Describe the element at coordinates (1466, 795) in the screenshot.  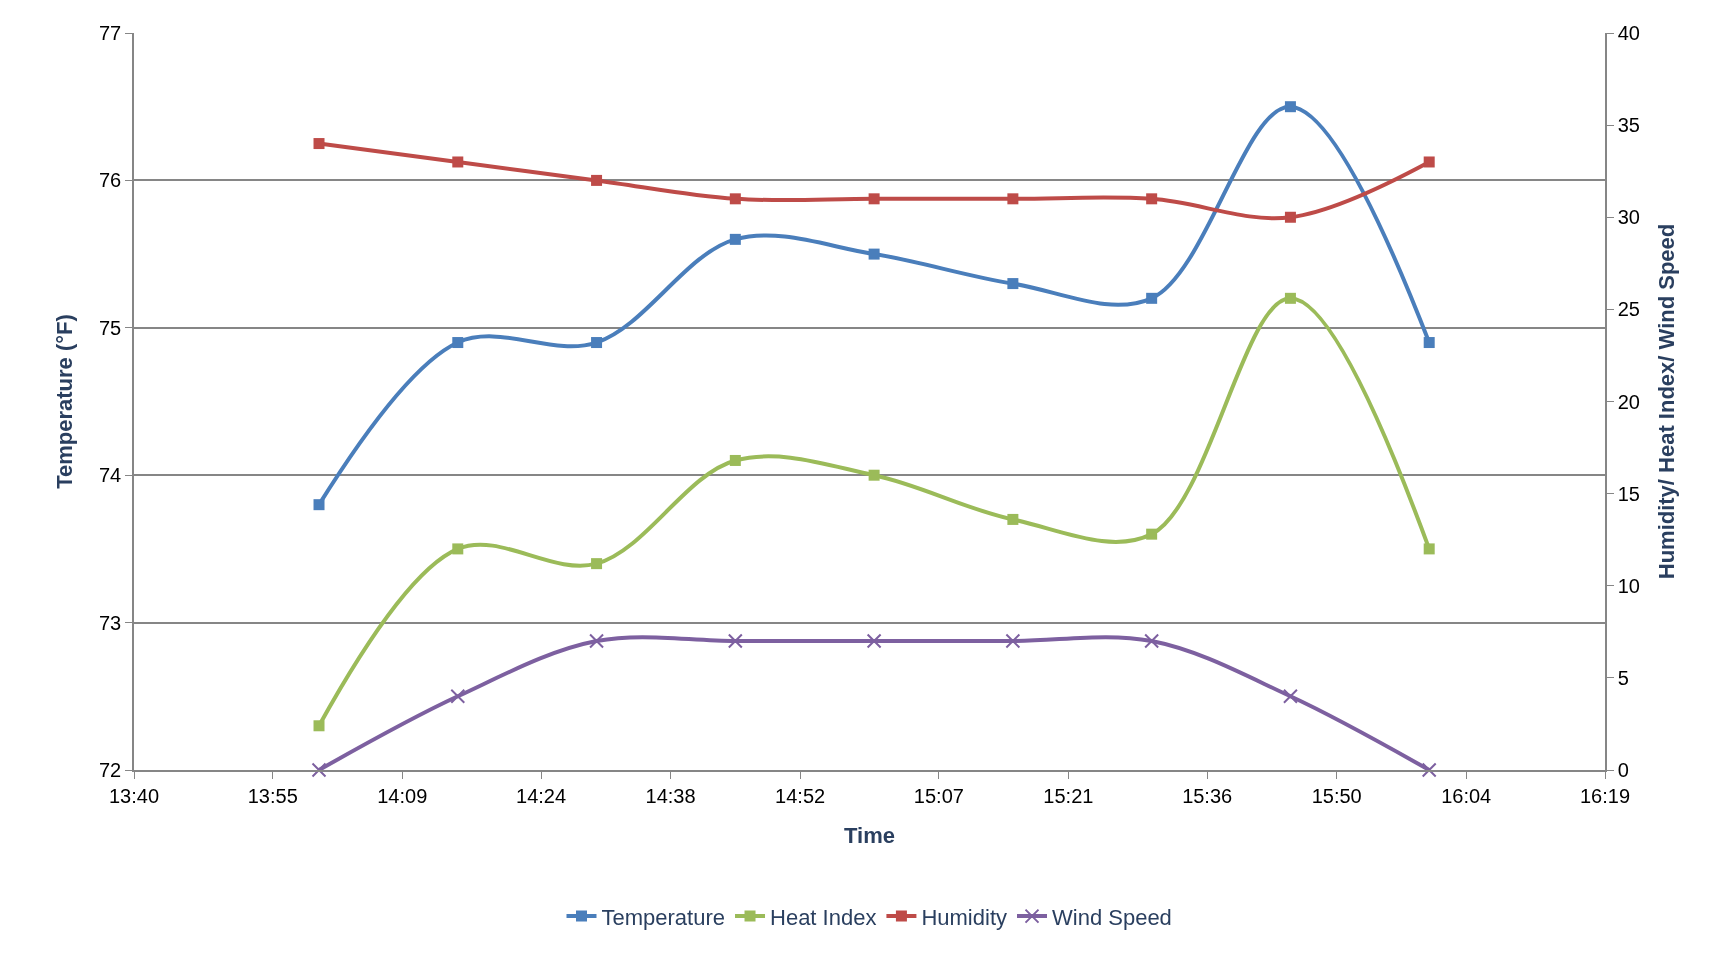
I see `x-tick-label: 16:04` at that location.